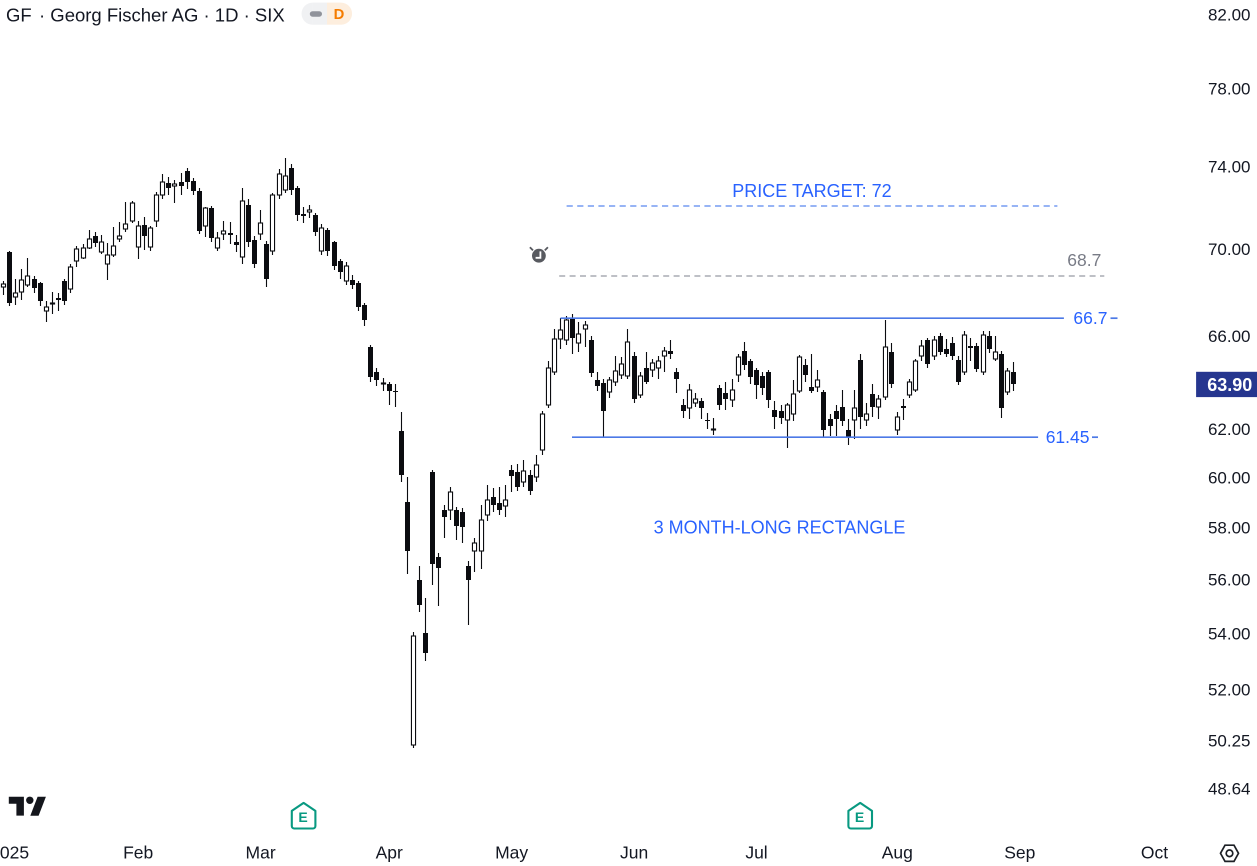 This screenshot has width=1257, height=866. What do you see at coordinates (1229, 634) in the screenshot?
I see `svg-text: 54.00` at bounding box center [1229, 634].